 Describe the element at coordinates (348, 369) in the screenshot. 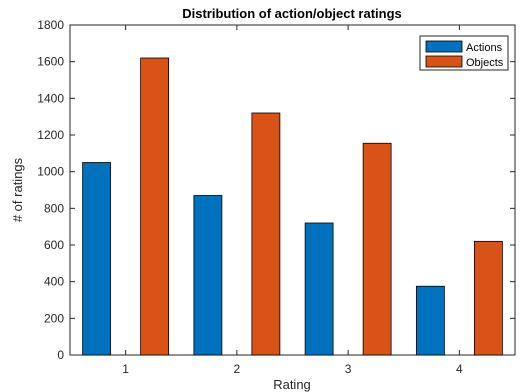

I see `x-tick-label: 3` at that location.